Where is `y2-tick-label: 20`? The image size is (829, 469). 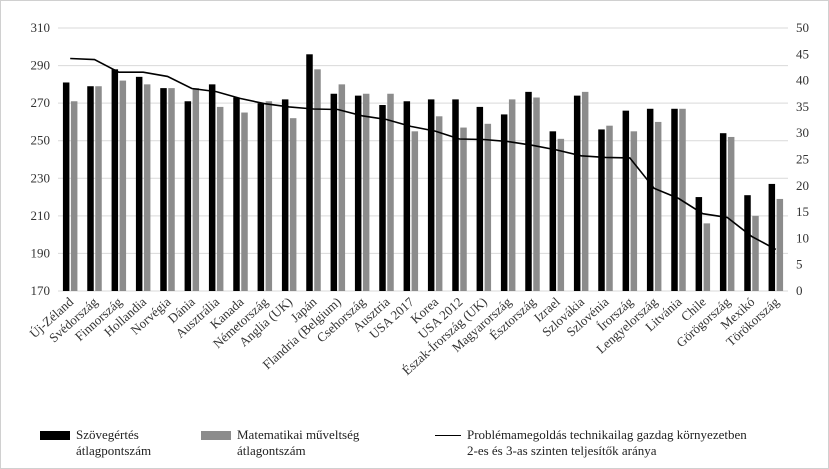
y2-tick-label: 20 is located at coordinates (802, 185).